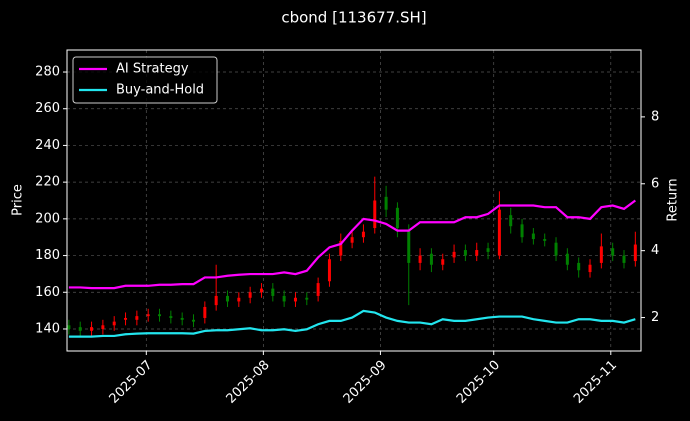 This screenshot has width=690, height=421. Describe the element at coordinates (673, 199) in the screenshot. I see `y2-axis-label: Return` at that location.